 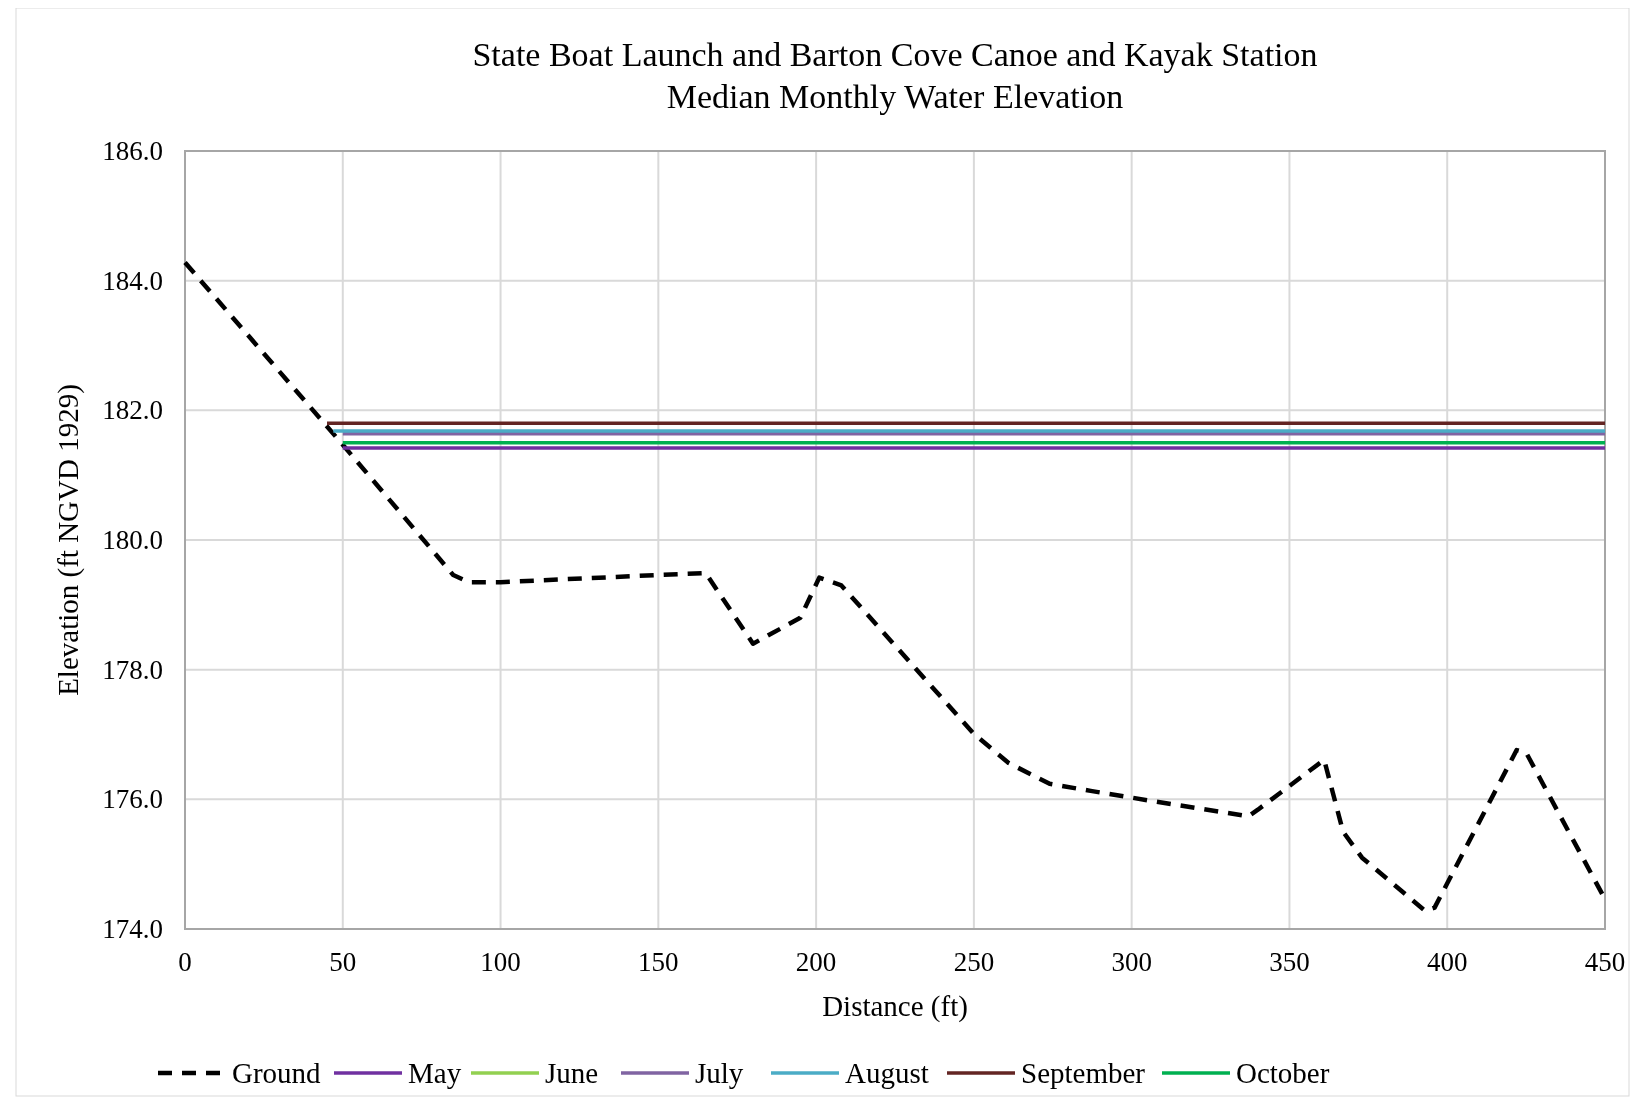 I want to click on legend-label: October, so click(x=1283, y=1073).